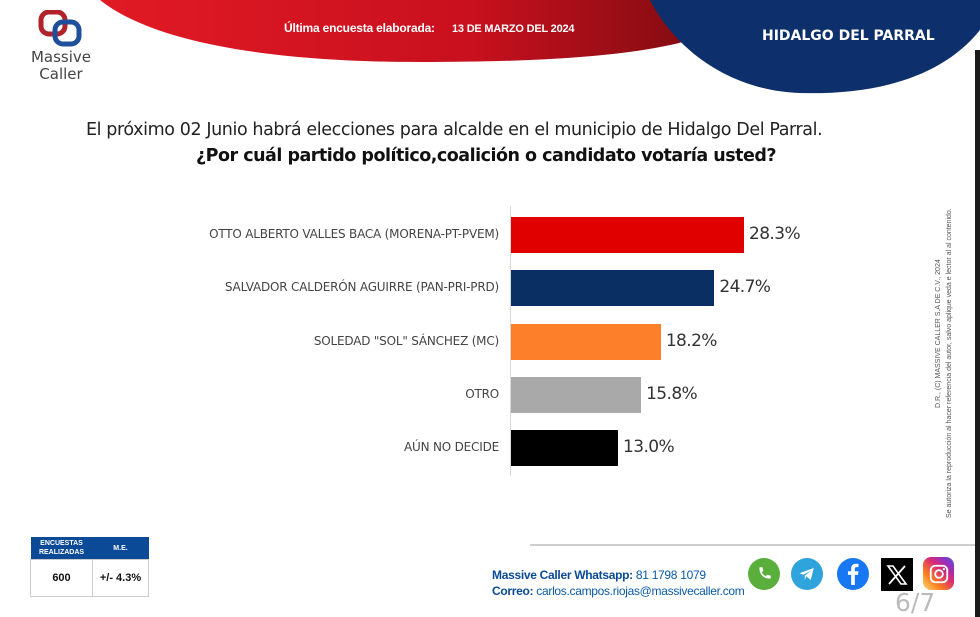 This screenshot has height=617, width=980. What do you see at coordinates (764, 574) in the screenshot?
I see `whatsapp-icon` at bounding box center [764, 574].